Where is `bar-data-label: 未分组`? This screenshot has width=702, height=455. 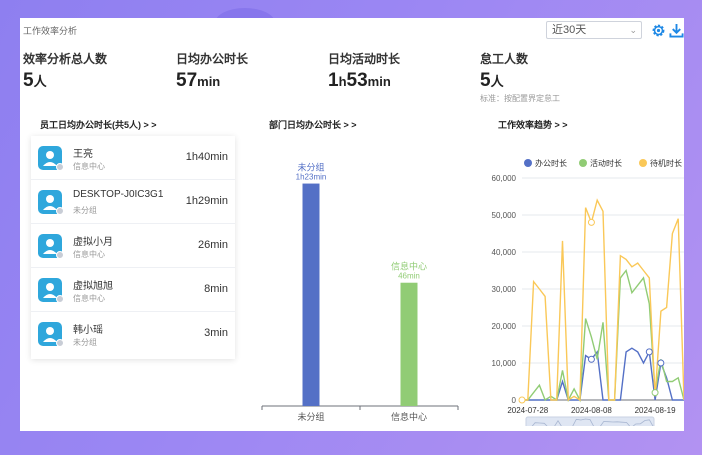
bar-data-label: 未分组 is located at coordinates (310, 167).